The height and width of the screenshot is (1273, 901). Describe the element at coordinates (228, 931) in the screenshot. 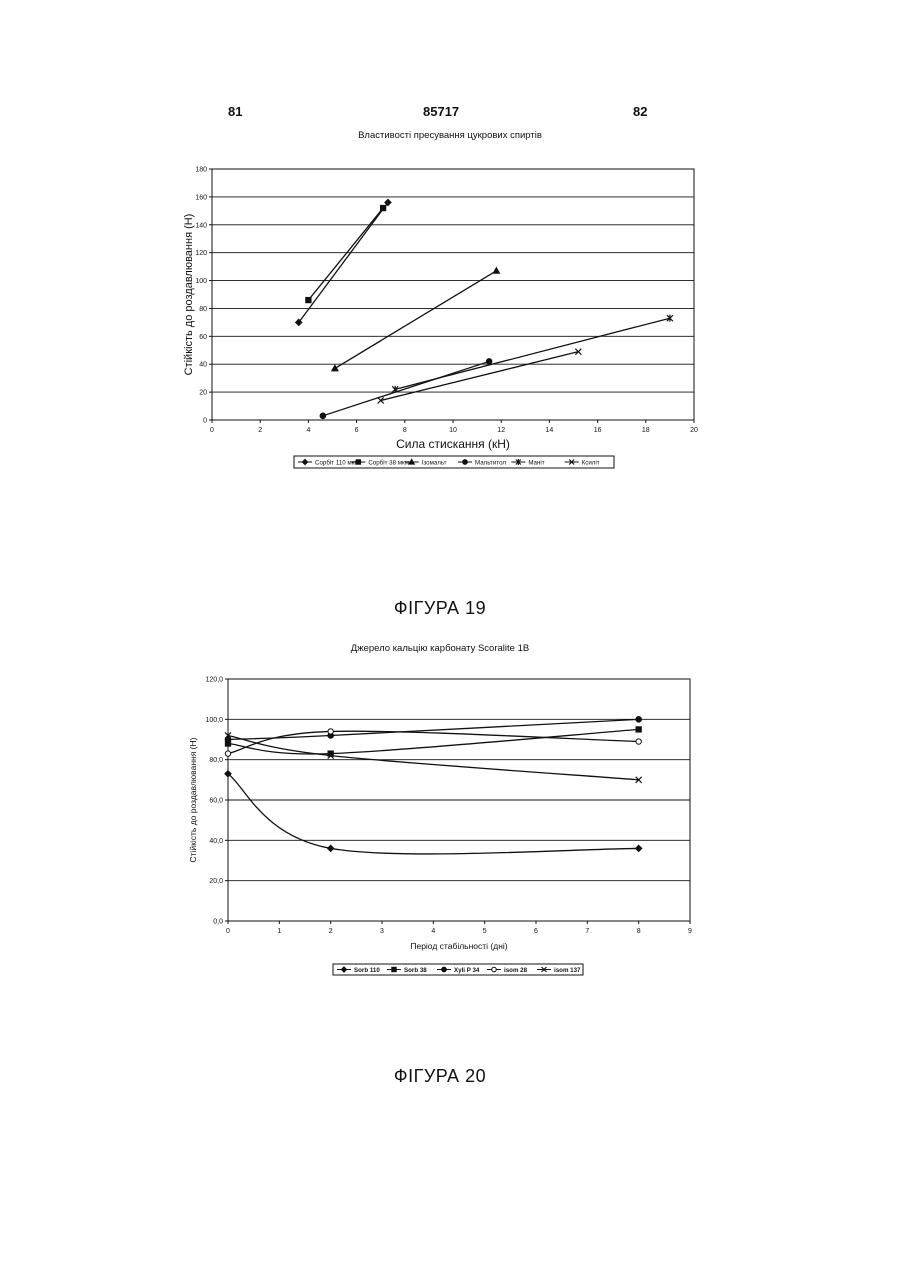

I see `chart2-x-tick-label: 0` at that location.